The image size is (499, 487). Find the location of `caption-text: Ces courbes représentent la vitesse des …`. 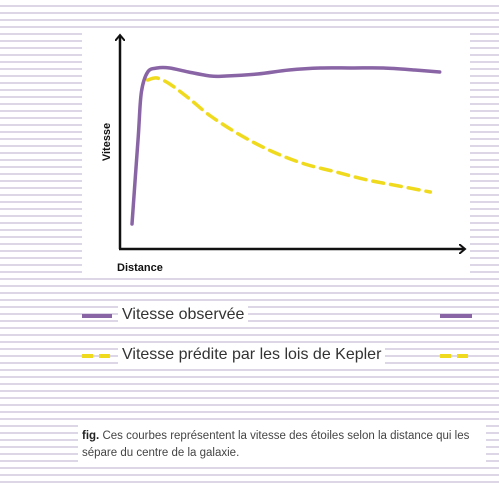

caption-text: Ces courbes représentent la vitesse des … is located at coordinates (276, 444).